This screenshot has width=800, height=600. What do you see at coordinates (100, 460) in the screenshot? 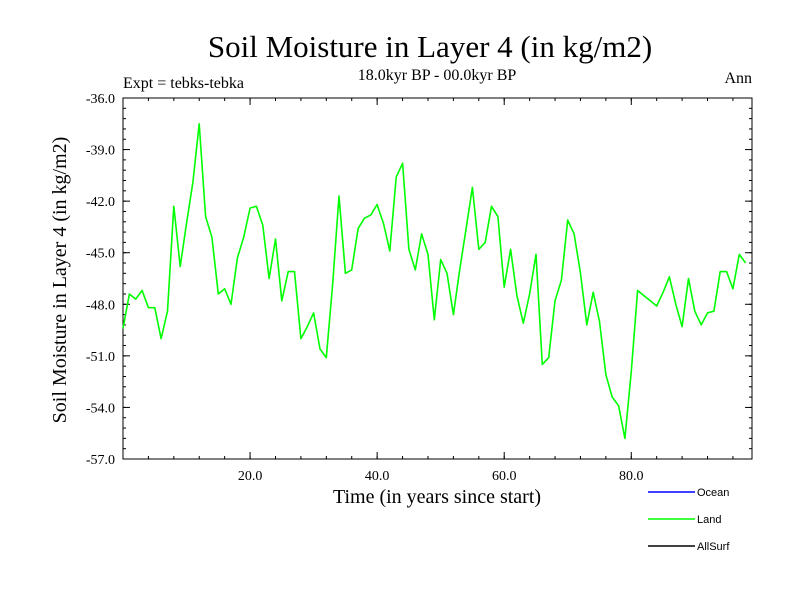
I see `y-tick-label: -57.0` at bounding box center [100, 460].